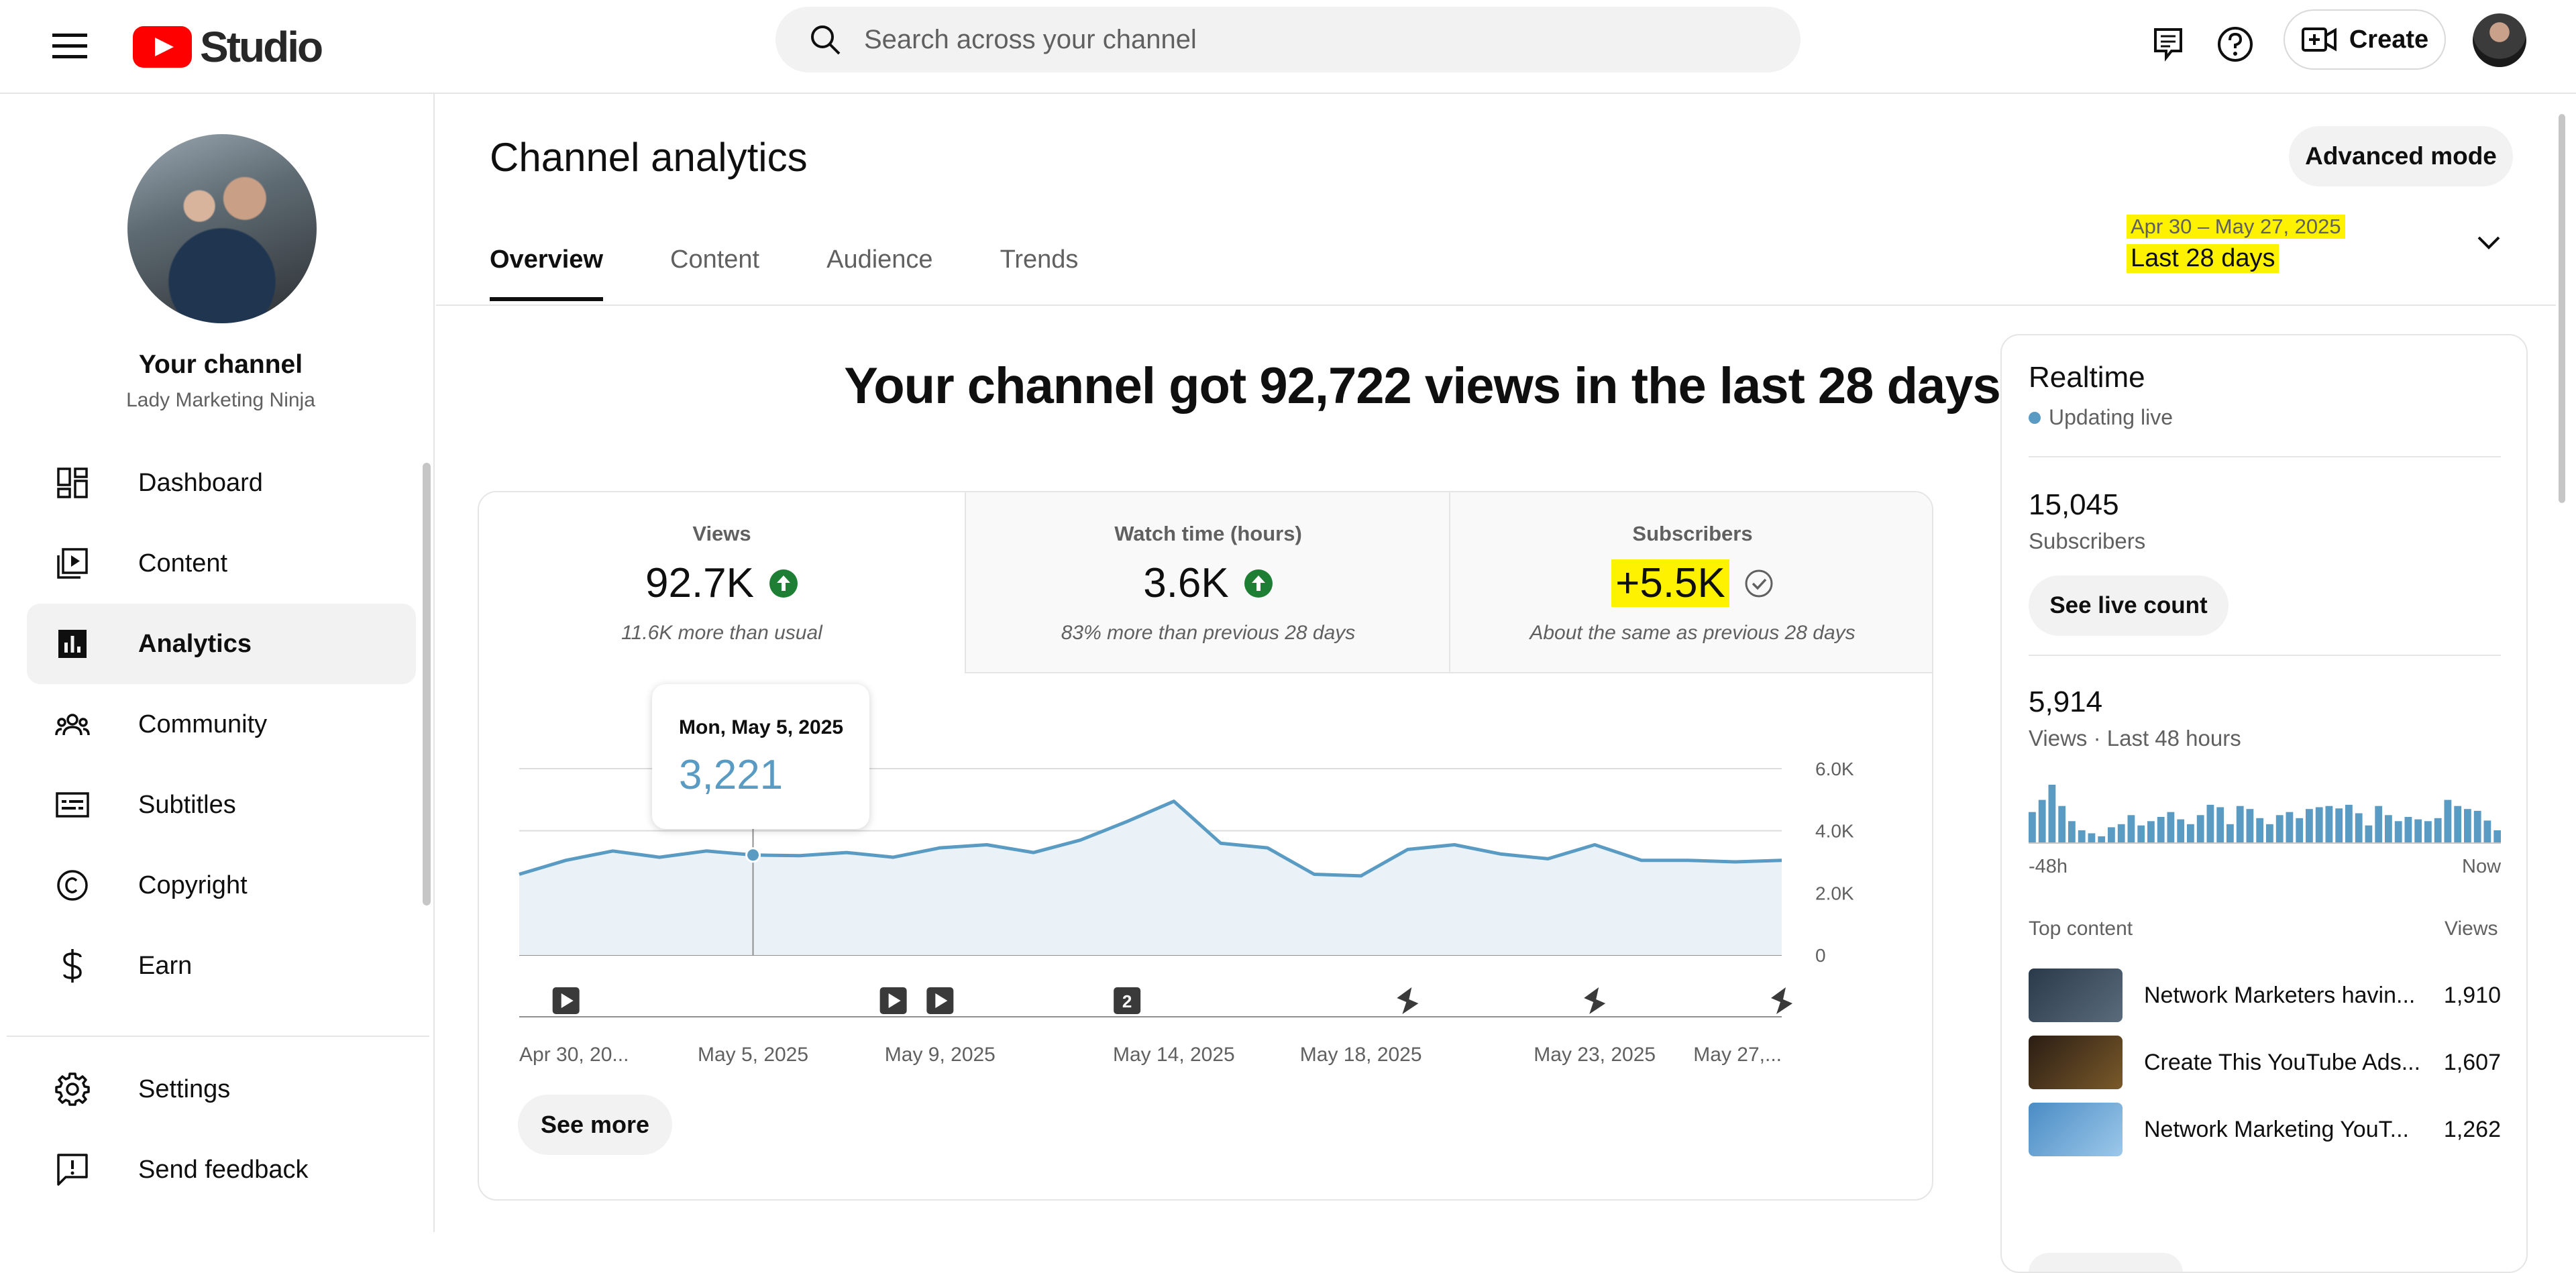  What do you see at coordinates (221, 885) in the screenshot?
I see `sidebar-item-copyright: Copyright` at bounding box center [221, 885].